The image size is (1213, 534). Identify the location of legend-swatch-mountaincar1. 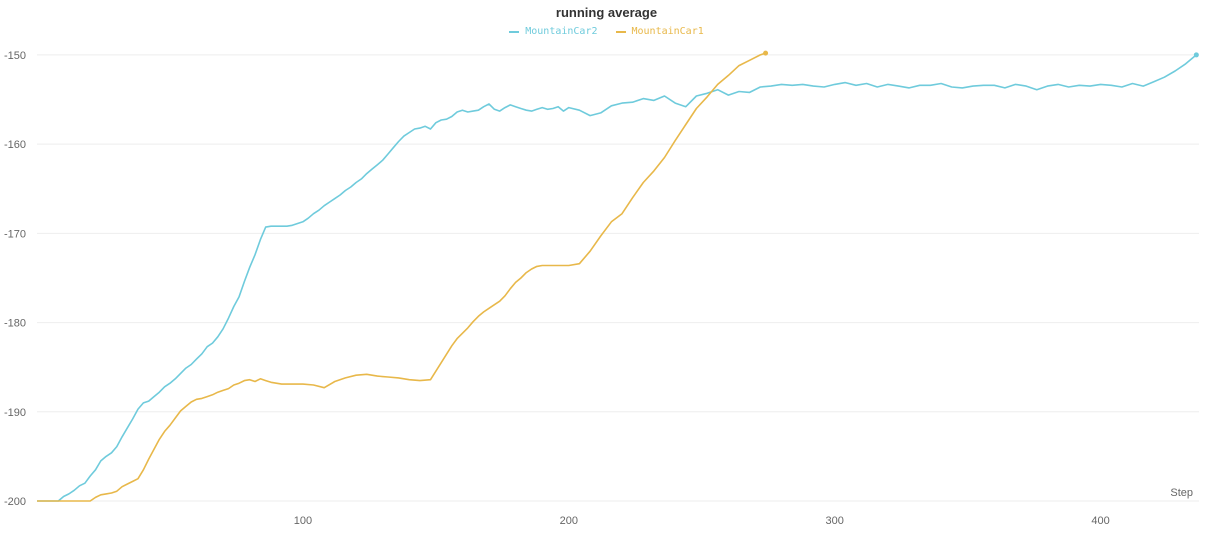
(620, 31).